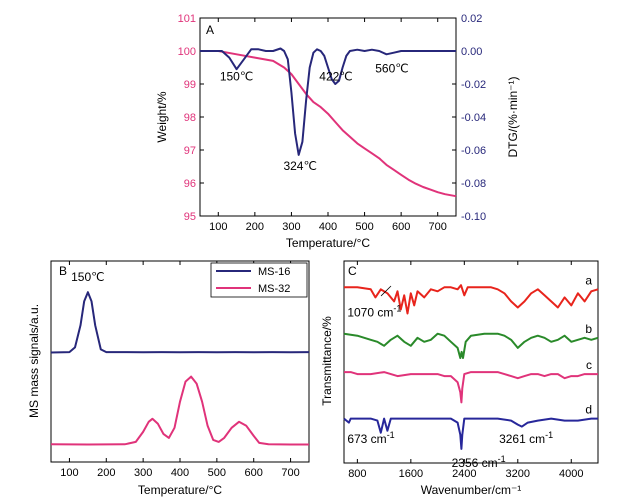 This screenshot has height=504, width=635. Describe the element at coordinates (327, 361) in the screenshot. I see `panel-c-y-label: Transmittance/%` at that location.